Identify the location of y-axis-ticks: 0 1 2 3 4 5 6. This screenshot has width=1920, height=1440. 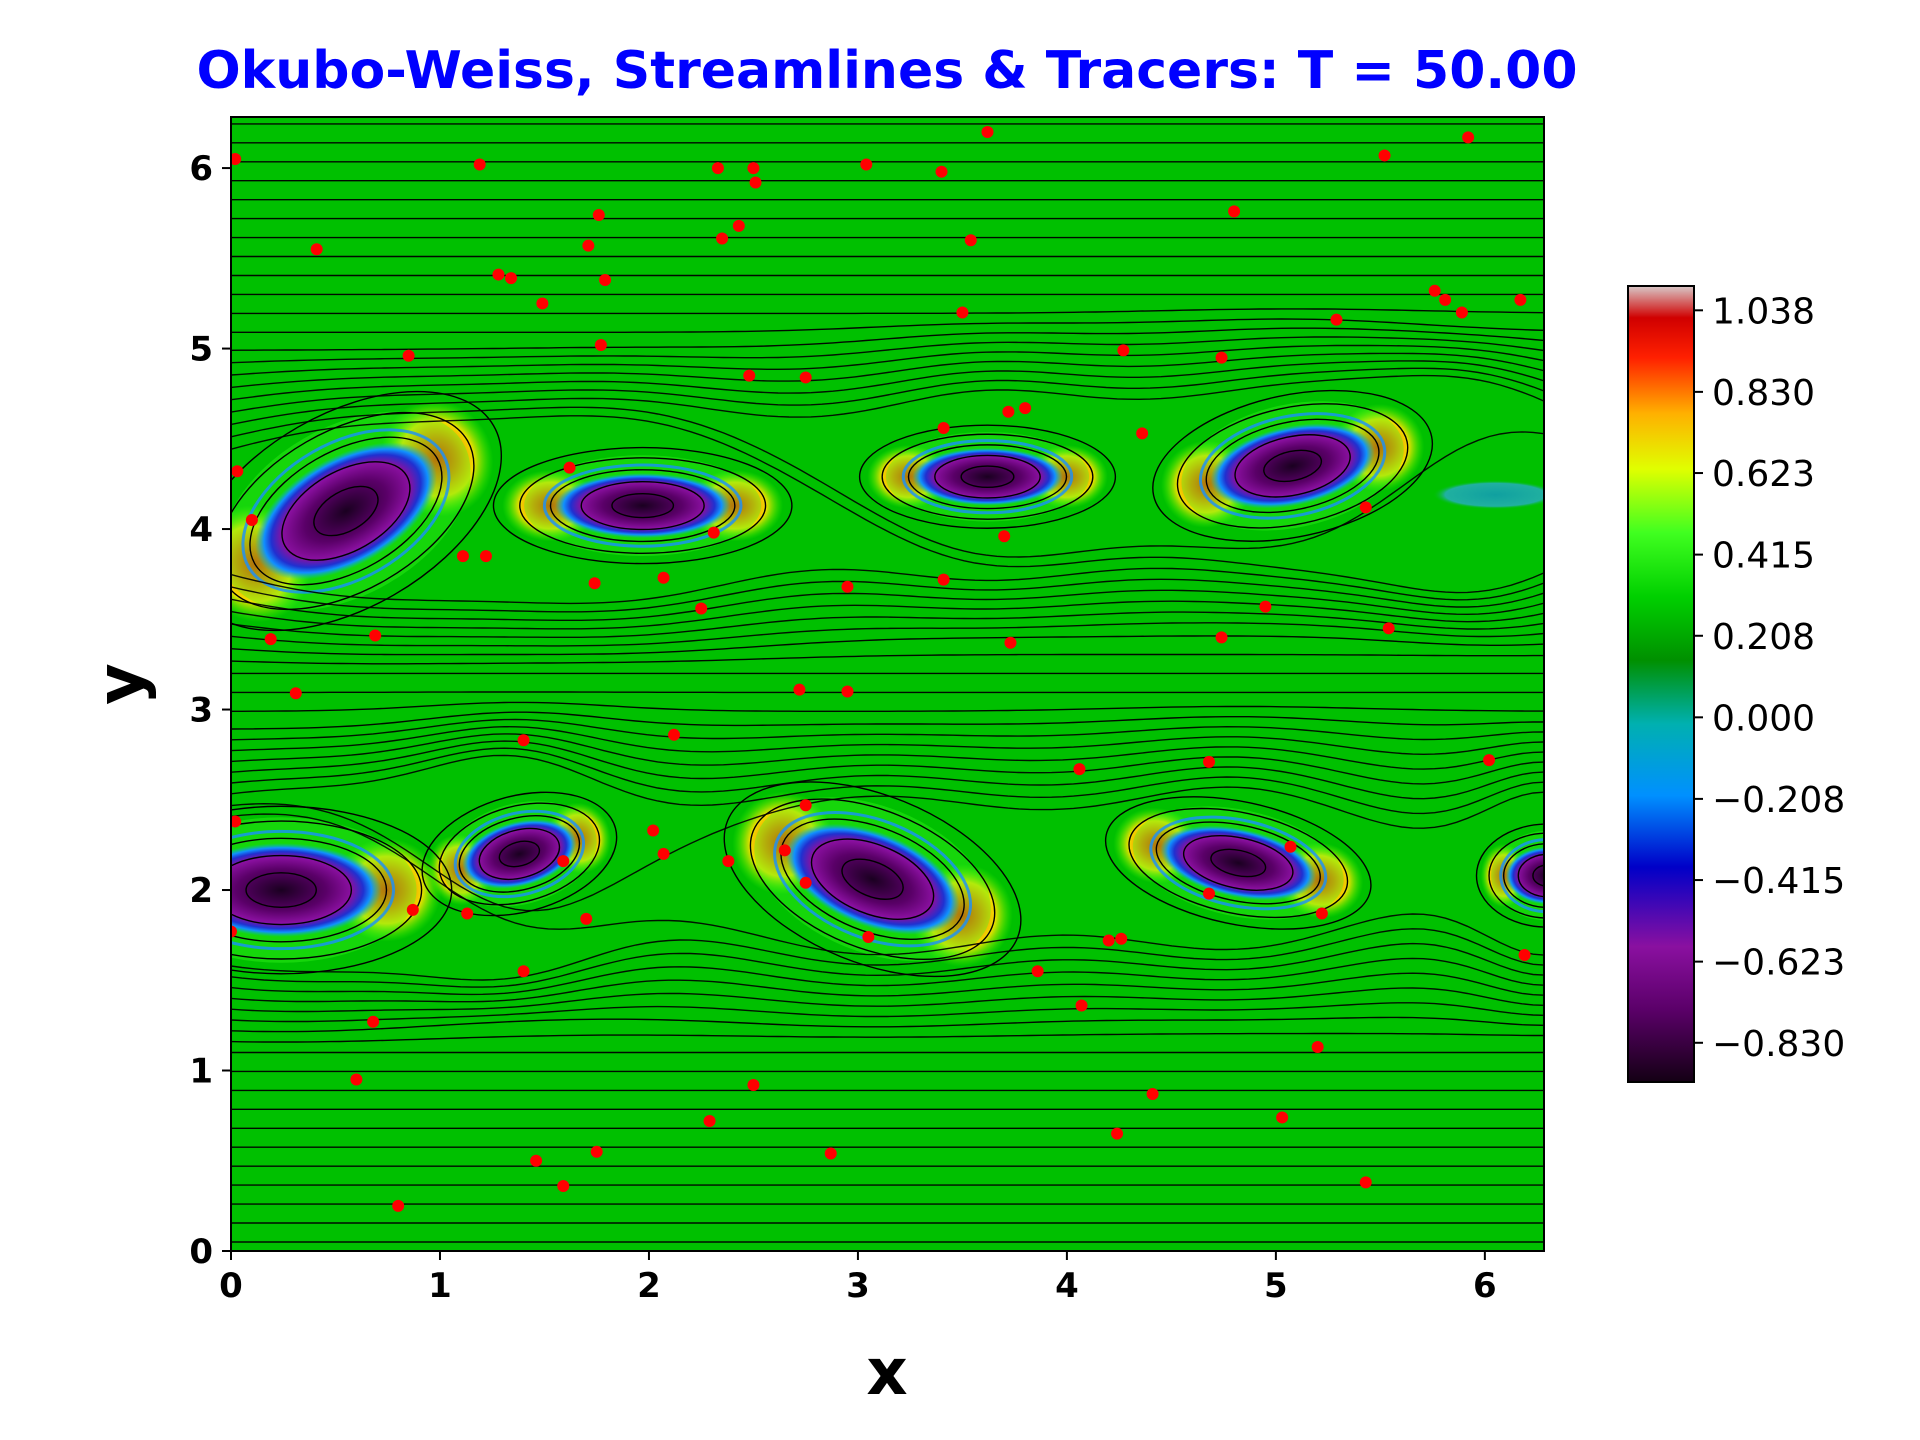
(210, 710).